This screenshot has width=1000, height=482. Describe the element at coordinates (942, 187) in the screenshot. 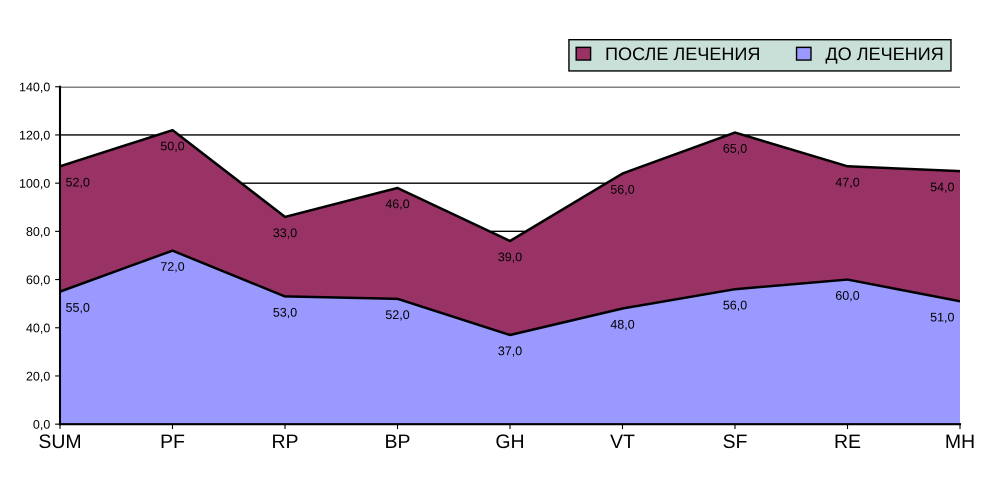

I see `data-label: 54,0` at that location.